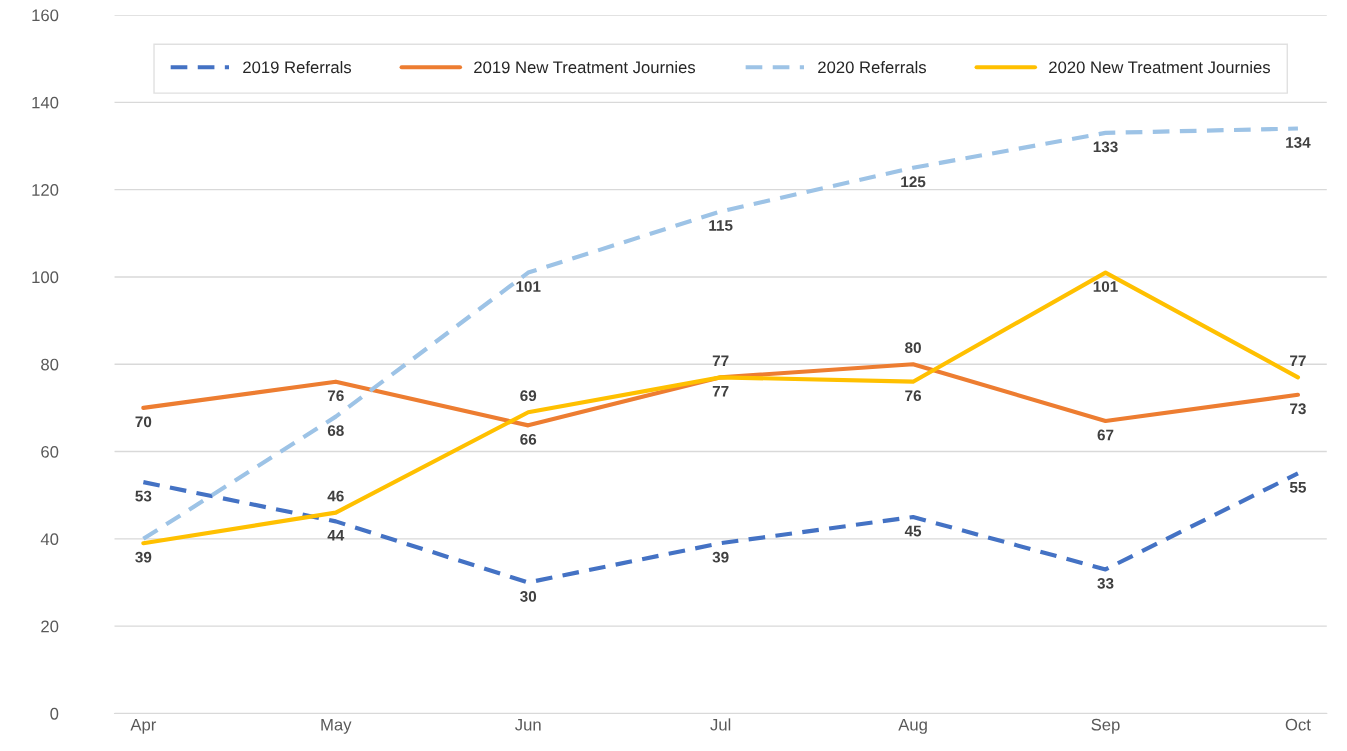 This screenshot has height=751, width=1347. I want to click on data-label: 68, so click(335, 430).